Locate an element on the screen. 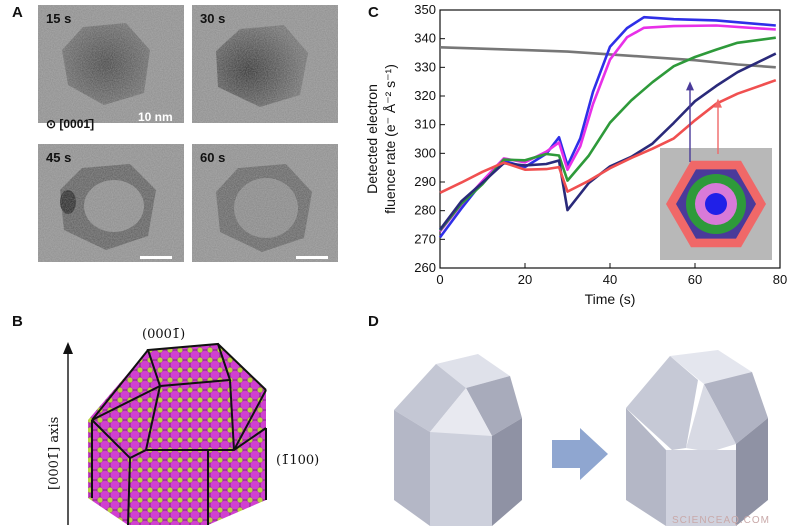  y-tick-label: 340 is located at coordinates (425, 38).